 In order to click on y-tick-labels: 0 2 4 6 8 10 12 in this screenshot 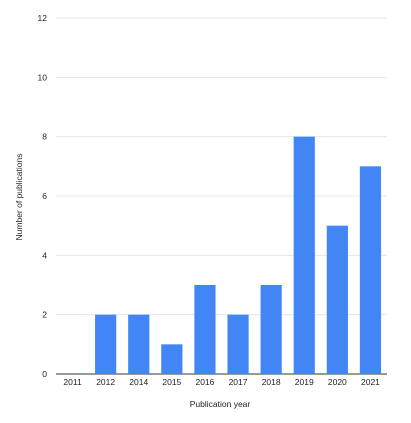, I will do `click(43, 196)`.